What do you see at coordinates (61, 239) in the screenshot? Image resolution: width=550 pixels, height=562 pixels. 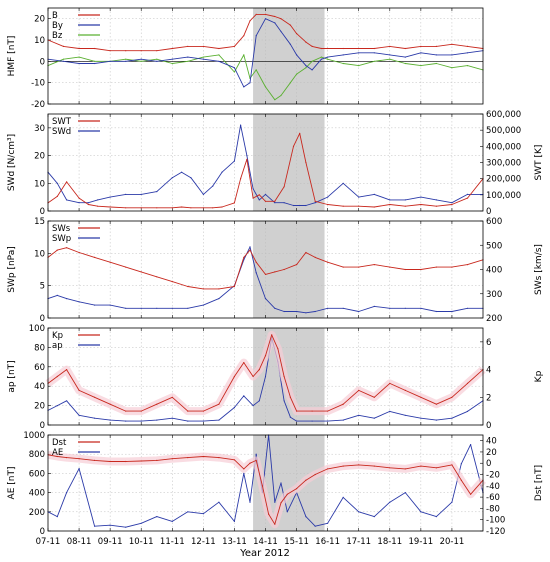 I see `legend-label-swp: SWp` at bounding box center [61, 239].